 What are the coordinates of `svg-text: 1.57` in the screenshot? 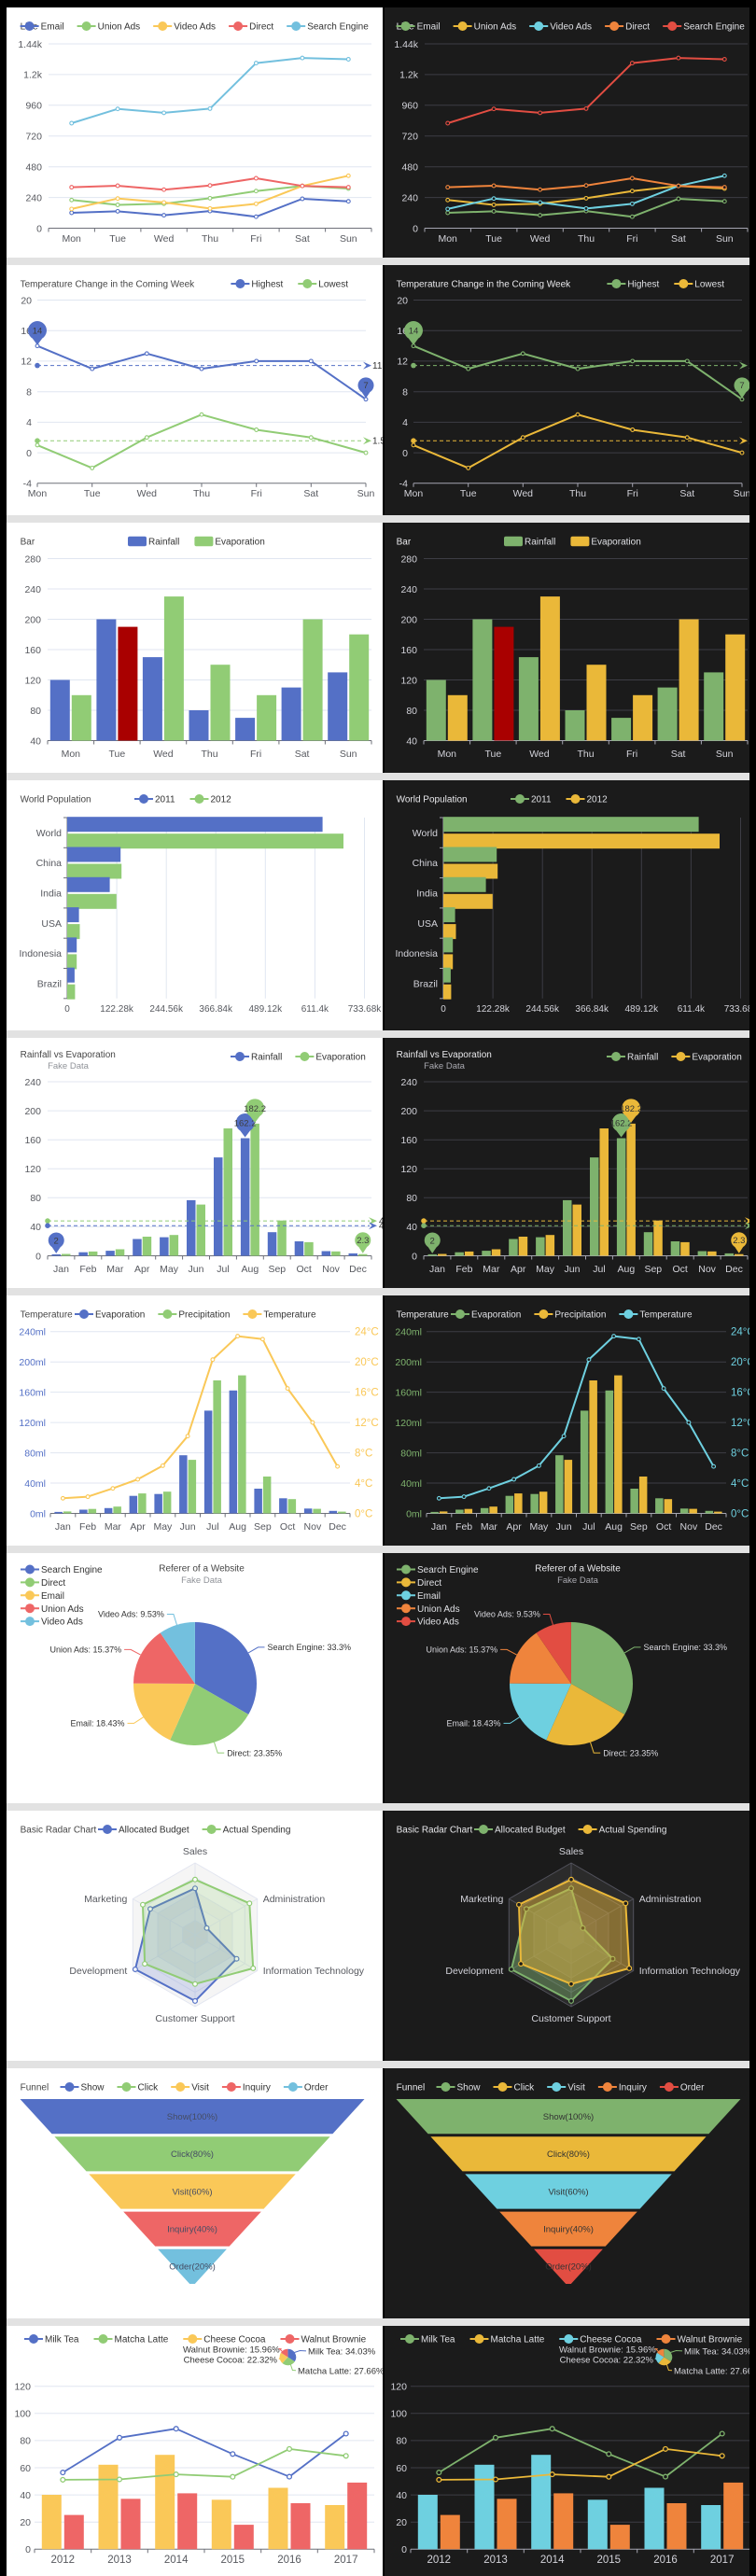 It's located at (377, 442).